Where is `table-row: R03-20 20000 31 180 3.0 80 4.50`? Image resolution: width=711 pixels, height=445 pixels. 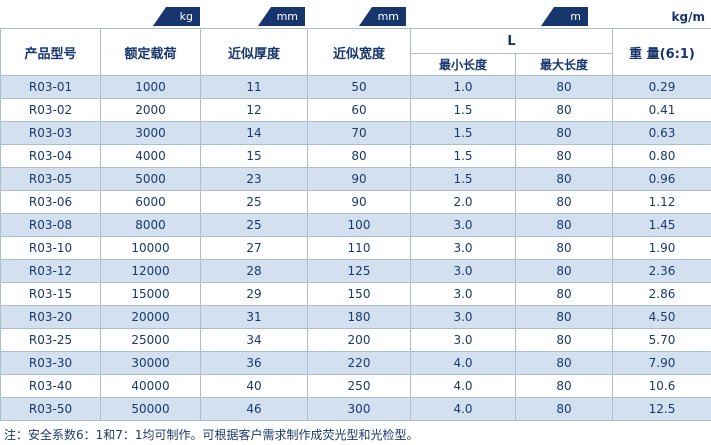 table-row: R03-20 20000 31 180 3.0 80 4.50 is located at coordinates (355, 317).